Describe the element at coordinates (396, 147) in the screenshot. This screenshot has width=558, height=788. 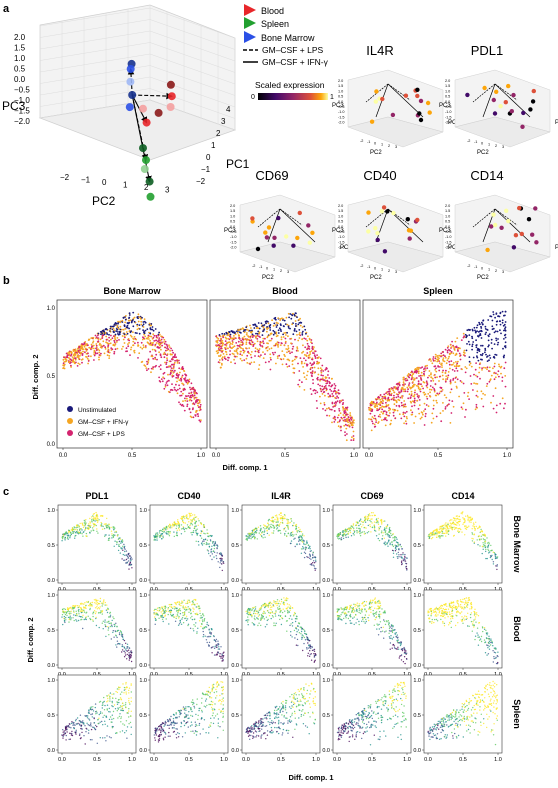
I see `small-tick: 3` at that location.